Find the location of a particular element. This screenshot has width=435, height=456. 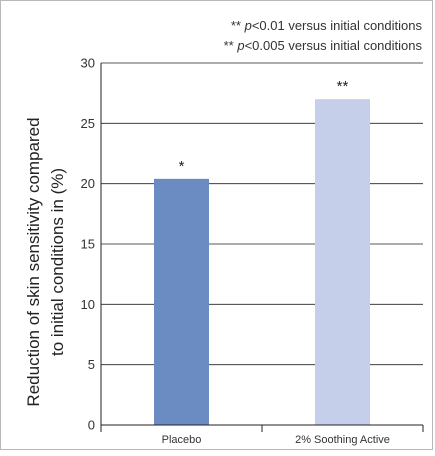

y-tick-labels: 0 5 10 15 20 25 30 is located at coordinates (88, 244).